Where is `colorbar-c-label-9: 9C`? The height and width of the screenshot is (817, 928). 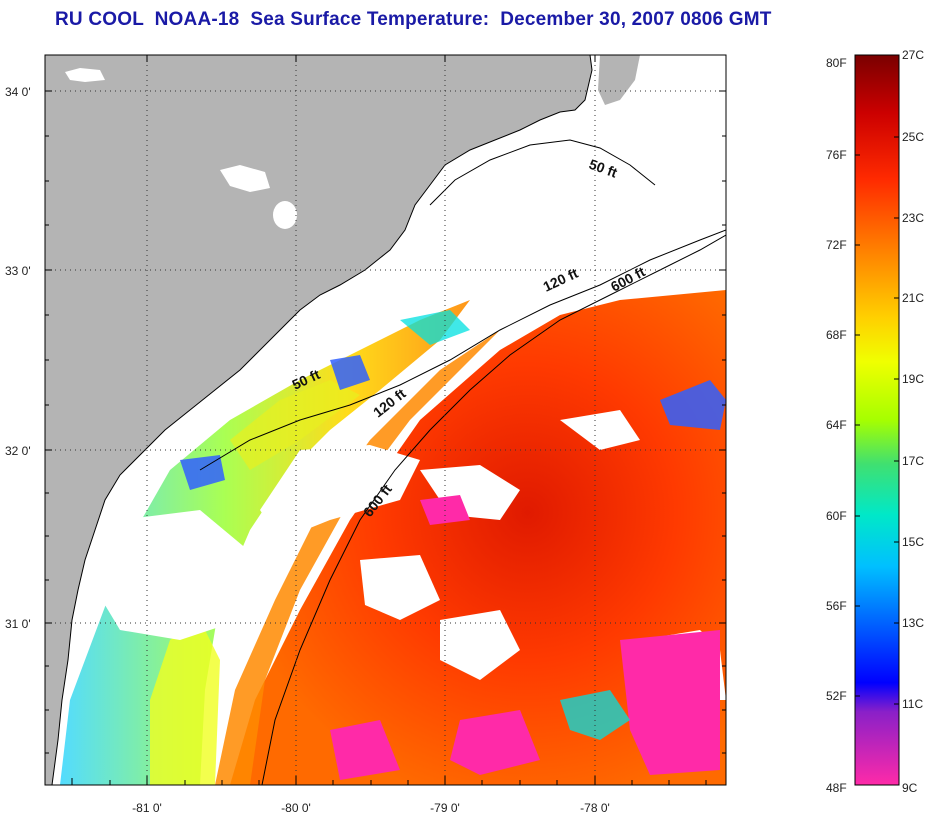
colorbar-c-label-9: 9C is located at coordinates (910, 788).